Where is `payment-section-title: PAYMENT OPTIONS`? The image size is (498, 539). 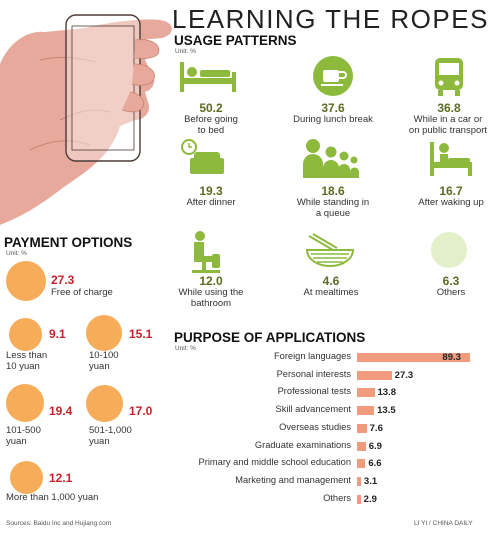
payment-section-title: PAYMENT OPTIONS is located at coordinates (68, 242).